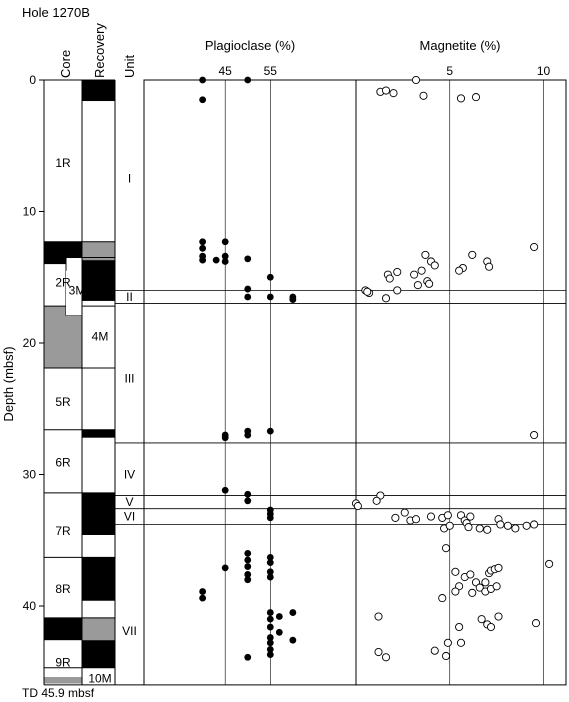  Describe the element at coordinates (63, 283) in the screenshot. I see `core-label: 2R` at that location.